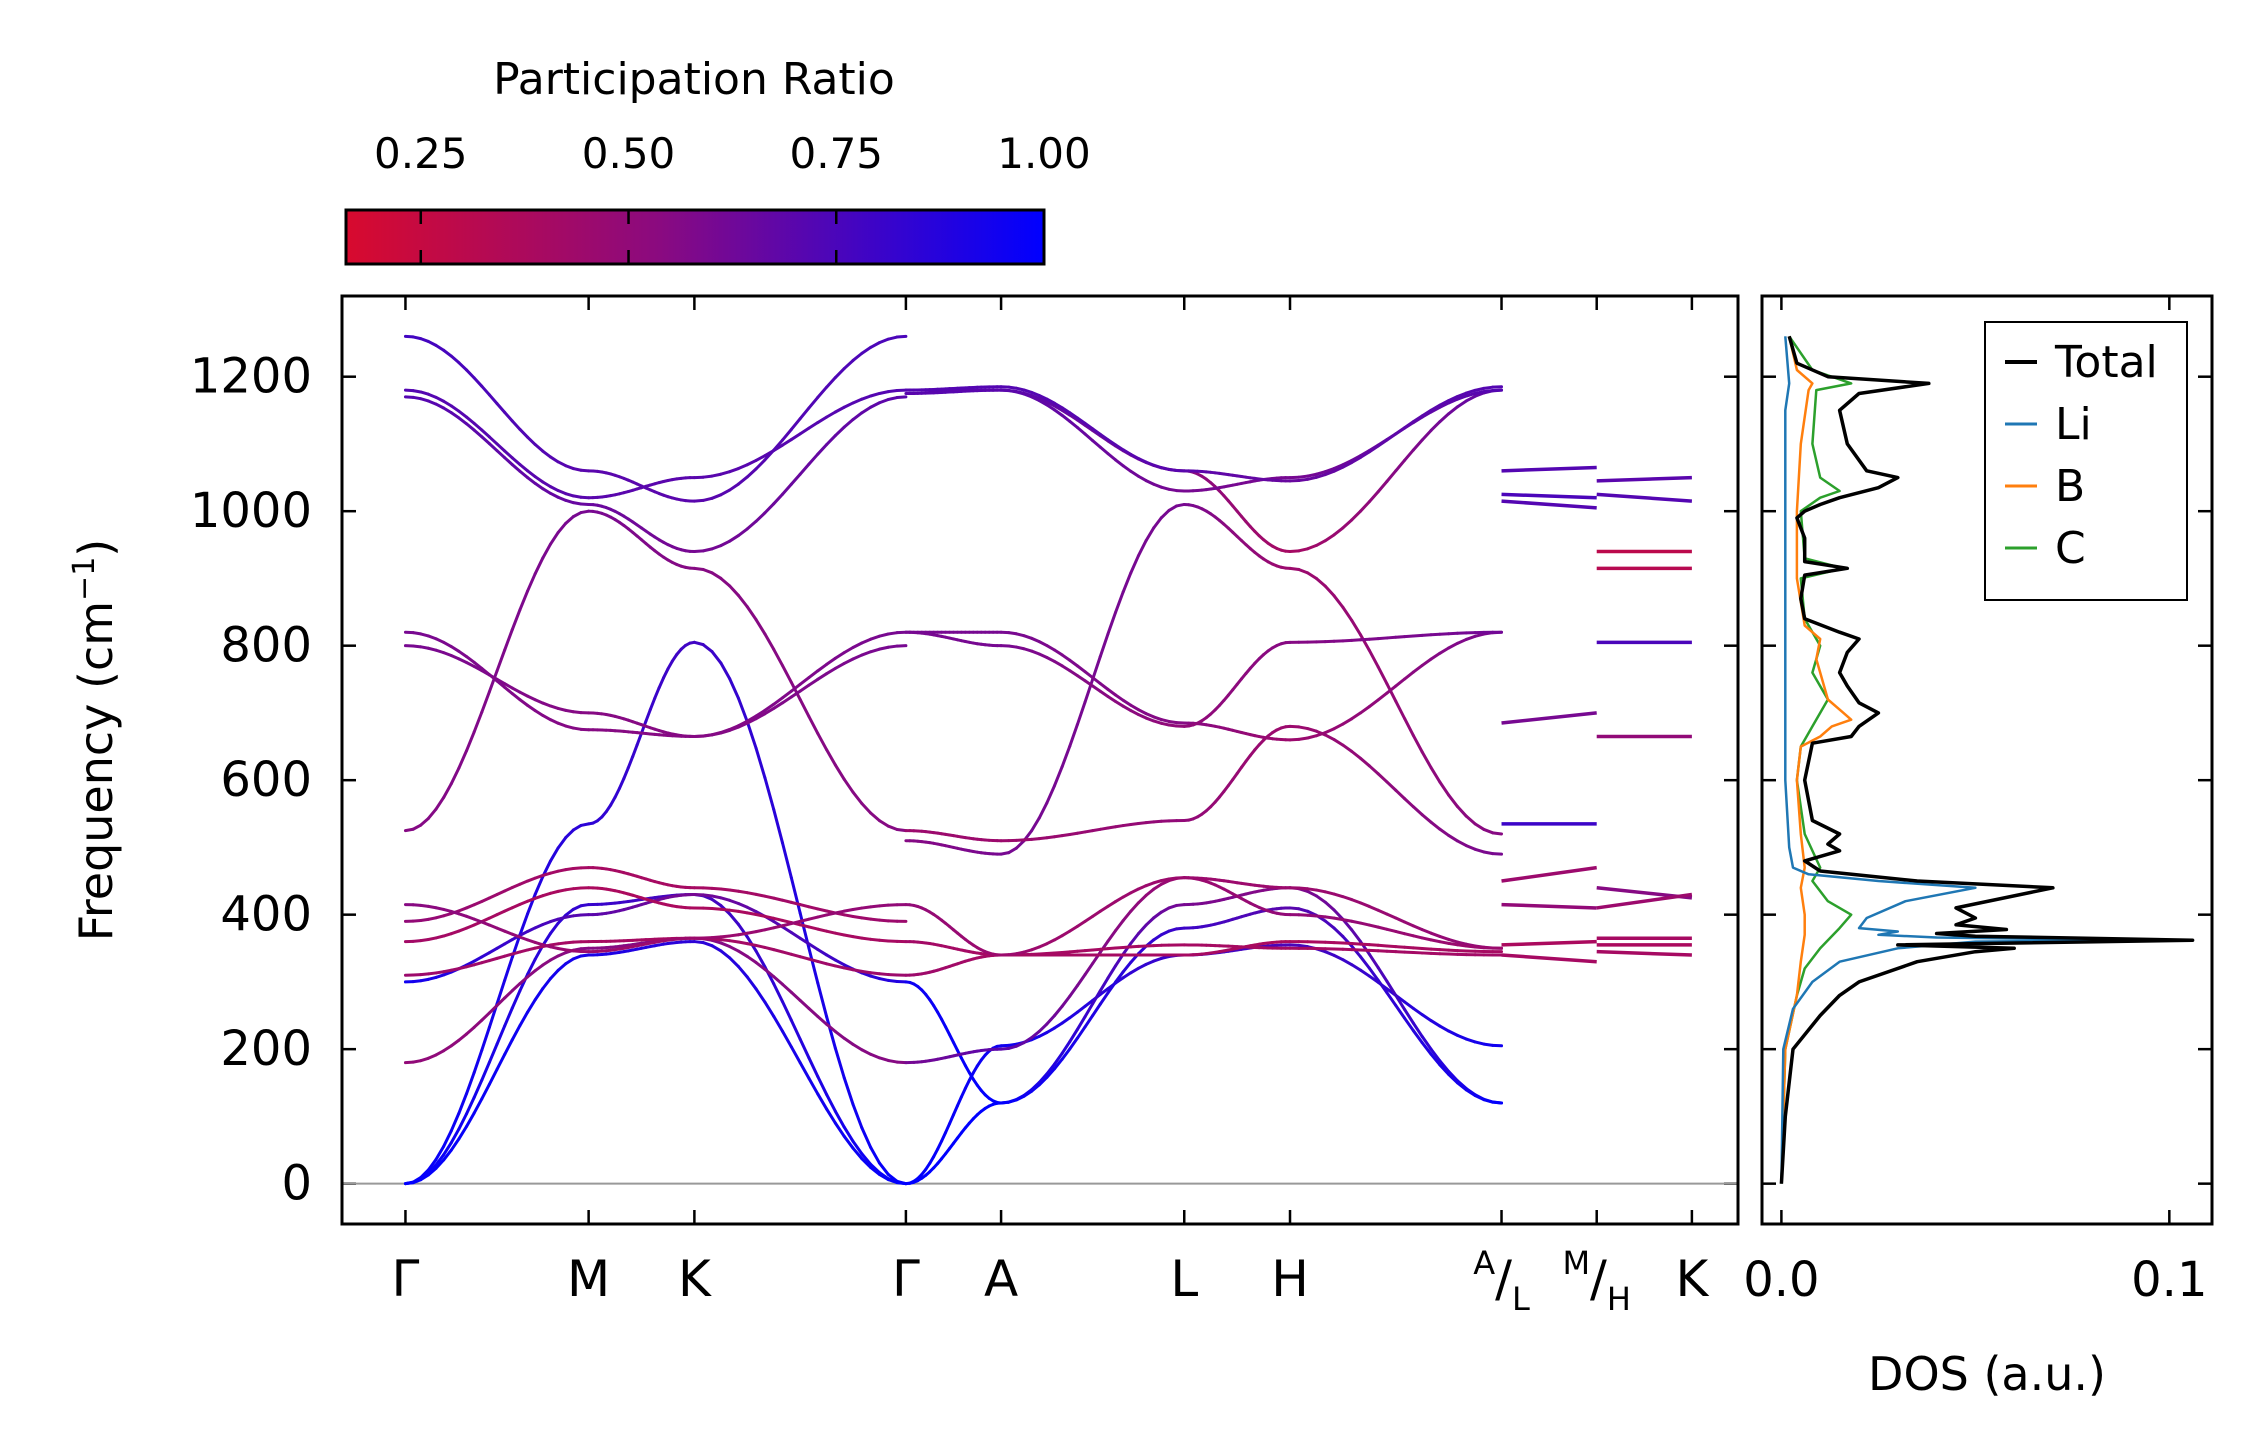 The height and width of the screenshot is (1455, 2262). Describe the element at coordinates (1204, 916) in the screenshot. I see `band-branch` at that location.